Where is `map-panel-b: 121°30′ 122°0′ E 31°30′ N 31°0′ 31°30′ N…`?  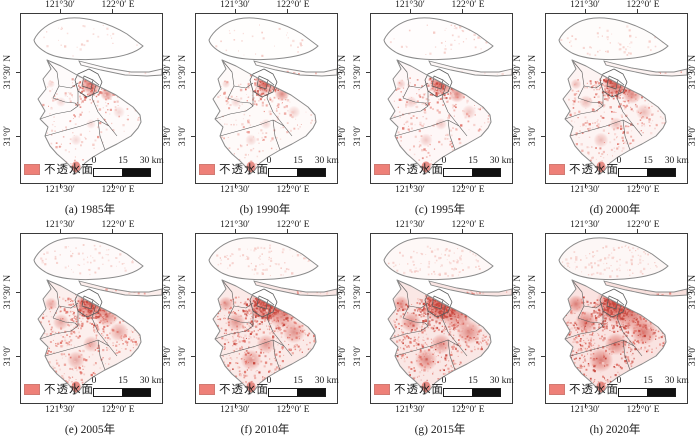
map-panel-b: 121°30′ 122°0′ E 31°30′ N 31°0′ 31°30′ N… is located at coordinates (262, 109).